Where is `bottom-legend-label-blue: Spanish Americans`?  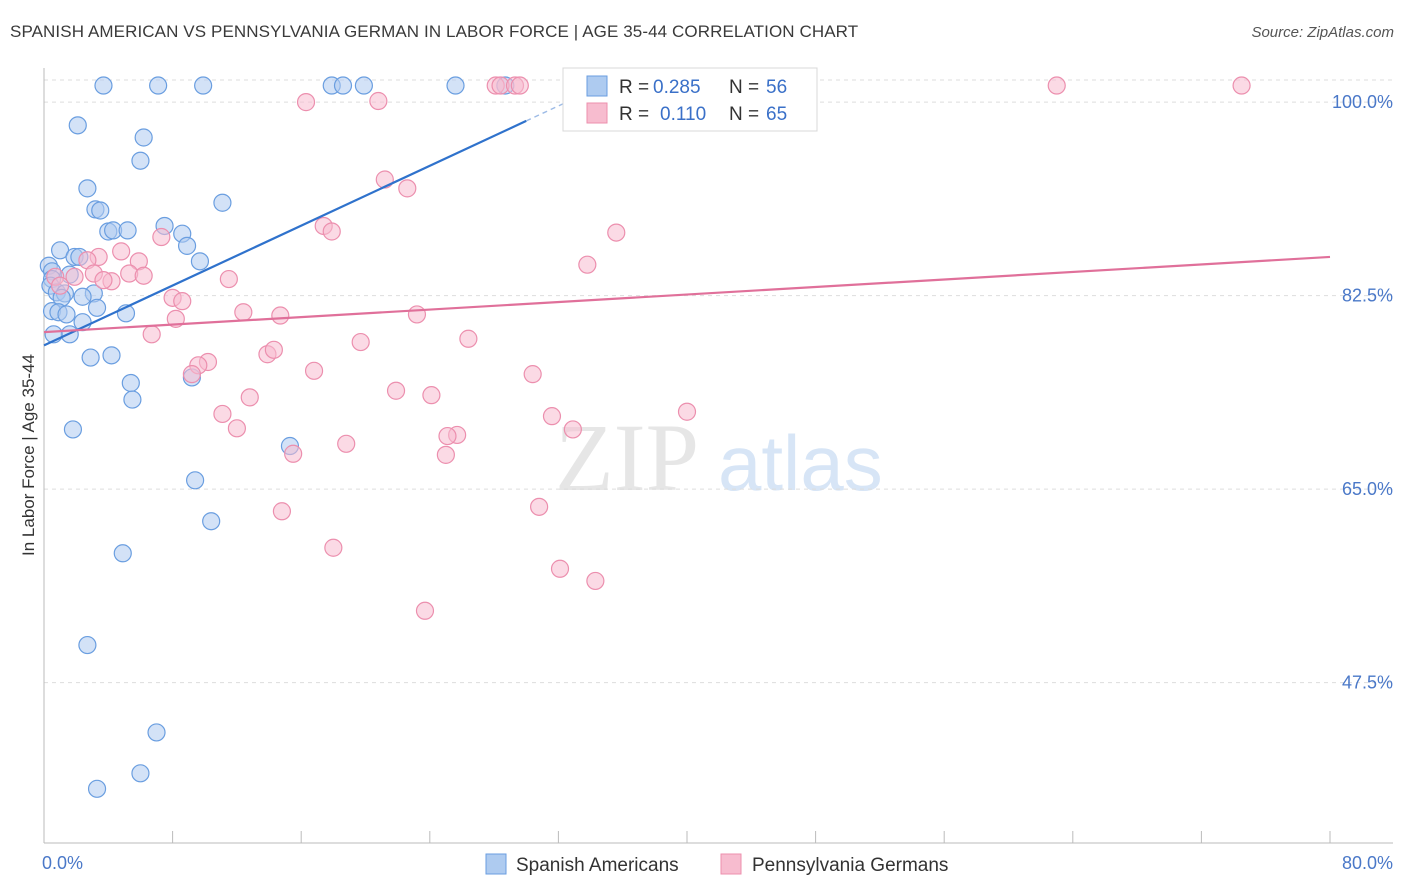 bottom-legend-label-blue: Spanish Americans is located at coordinates (597, 865).